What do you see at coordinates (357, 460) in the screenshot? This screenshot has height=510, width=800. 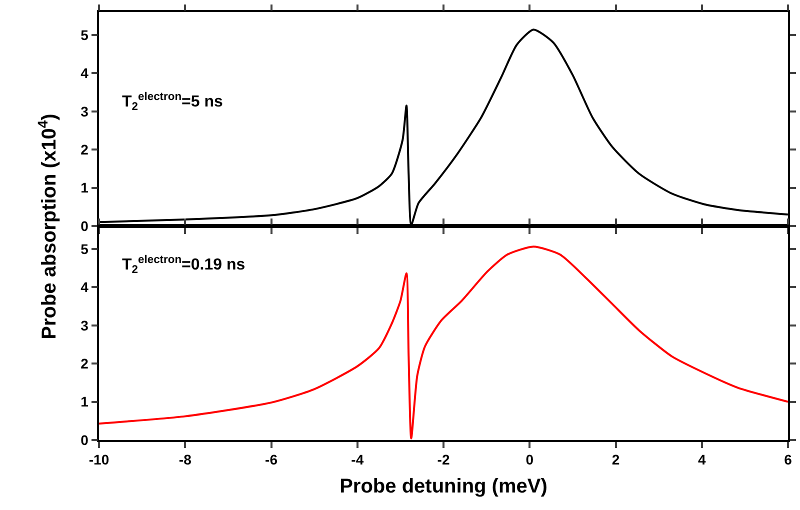 I see `x-tick-label: -4` at bounding box center [357, 460].